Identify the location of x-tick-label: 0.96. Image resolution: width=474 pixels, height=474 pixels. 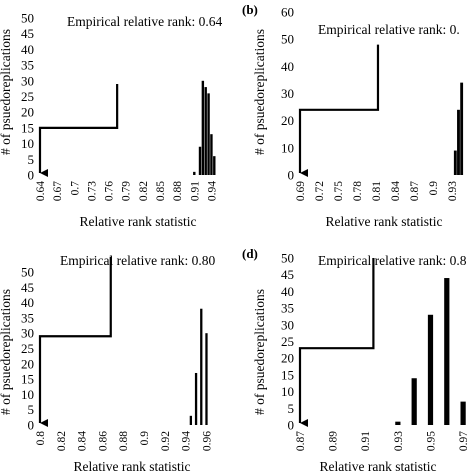
(207, 441).